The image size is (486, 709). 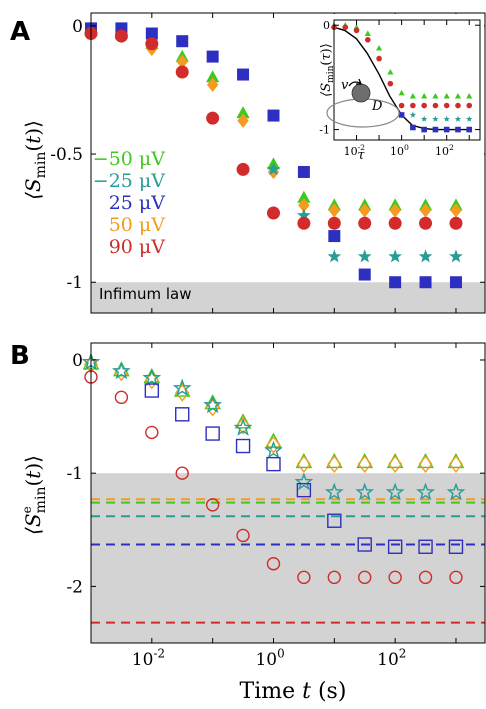 I want to click on legend-entry: 90 μV, so click(x=137, y=247).